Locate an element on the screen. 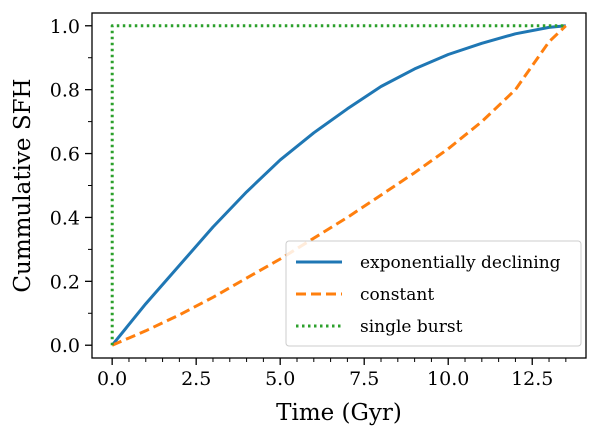 The width and height of the screenshot is (594, 427). legend-label-1: exponentially declining is located at coordinates (460, 263).